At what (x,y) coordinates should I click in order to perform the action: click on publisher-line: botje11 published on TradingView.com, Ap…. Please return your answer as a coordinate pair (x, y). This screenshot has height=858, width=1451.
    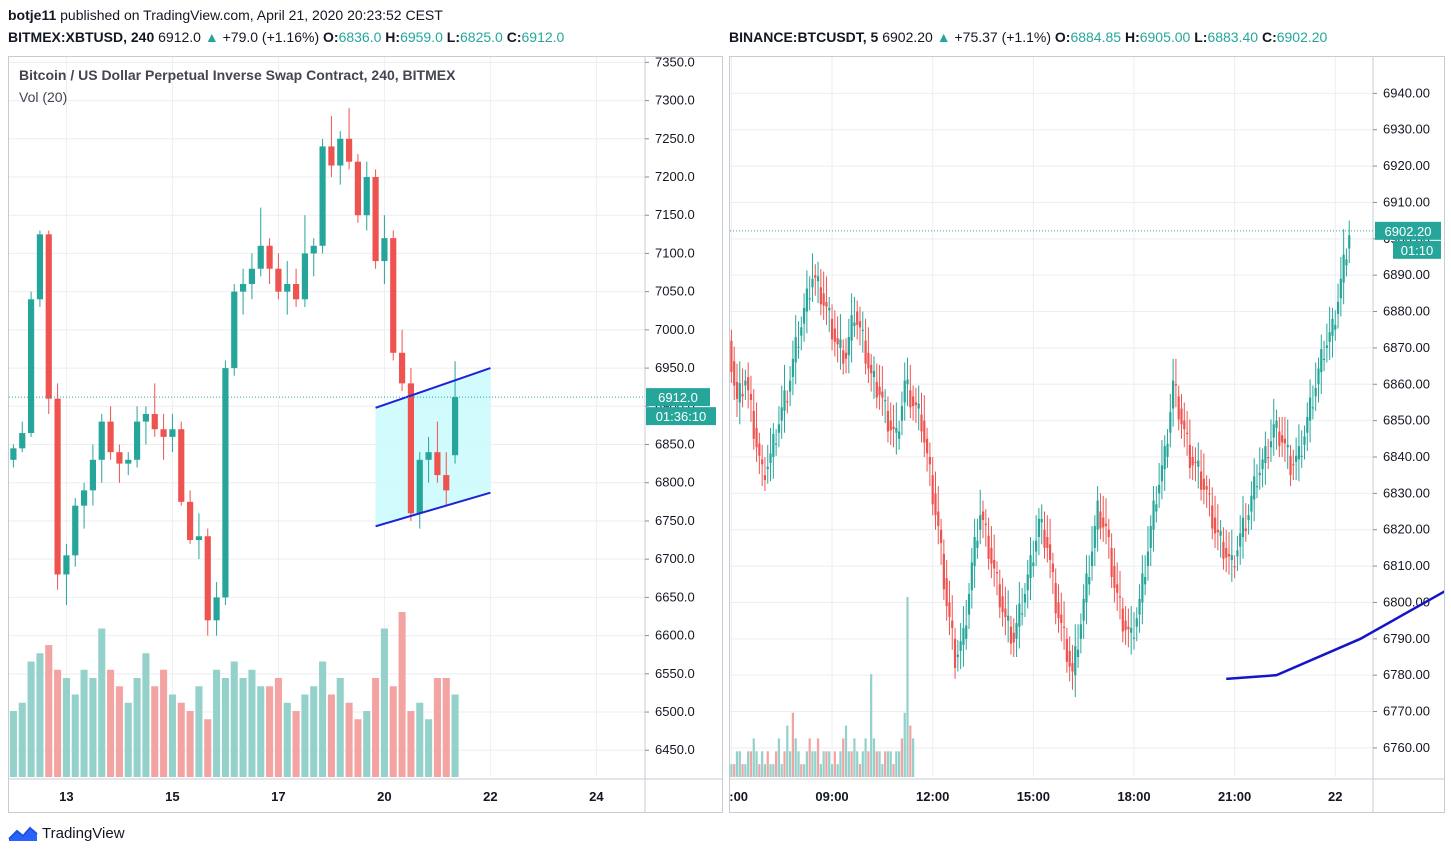
    Looking at the image, I should click on (225, 15).